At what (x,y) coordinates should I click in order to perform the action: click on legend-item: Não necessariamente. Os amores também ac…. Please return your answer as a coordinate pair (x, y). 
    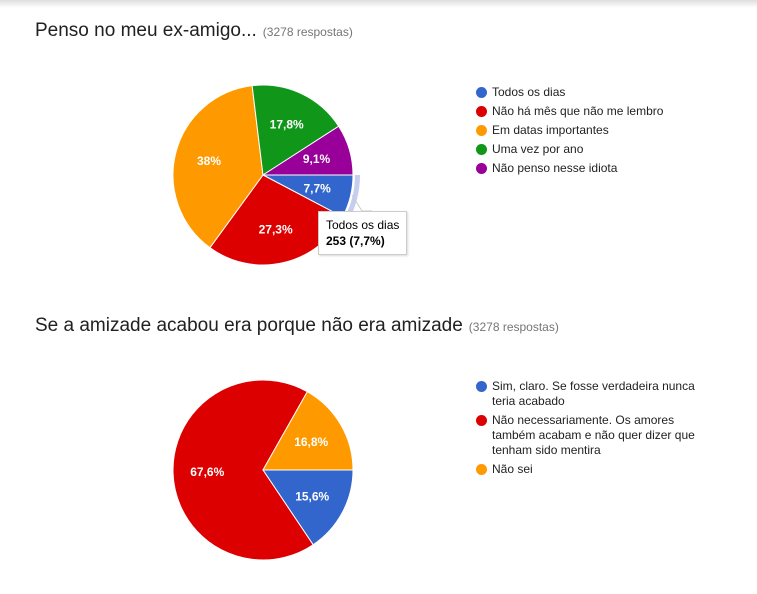
    Looking at the image, I should click on (596, 435).